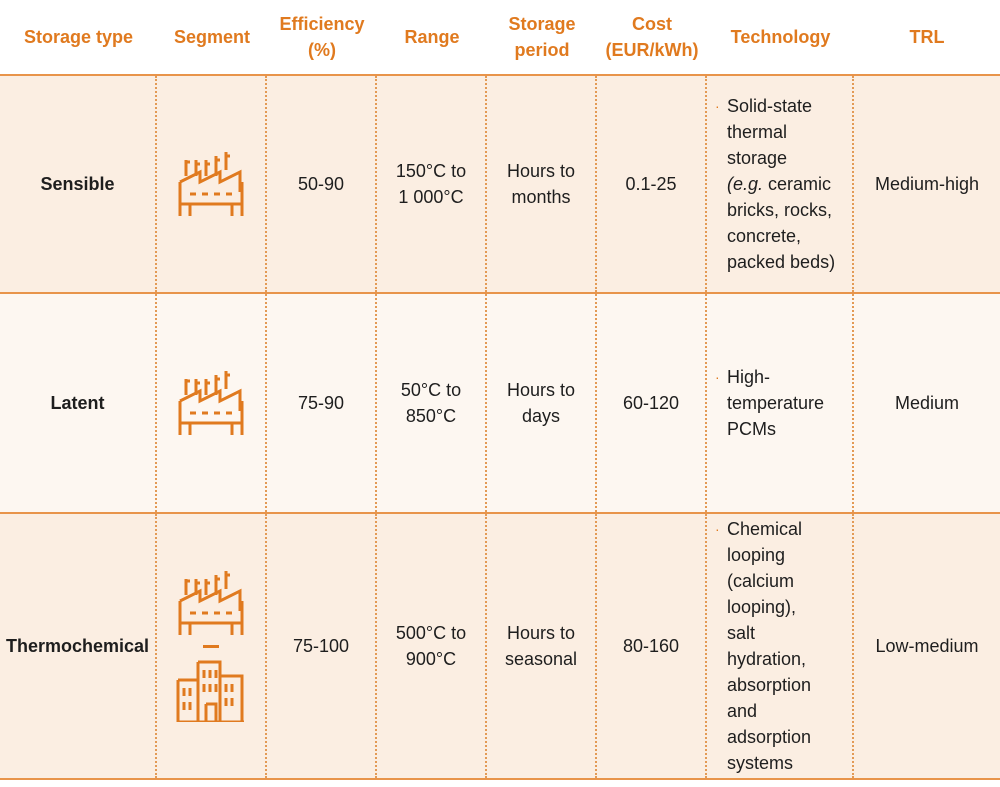 This screenshot has width=1000, height=787. What do you see at coordinates (542, 646) in the screenshot?
I see `storage-period-cell: Hours to seasonal` at bounding box center [542, 646].